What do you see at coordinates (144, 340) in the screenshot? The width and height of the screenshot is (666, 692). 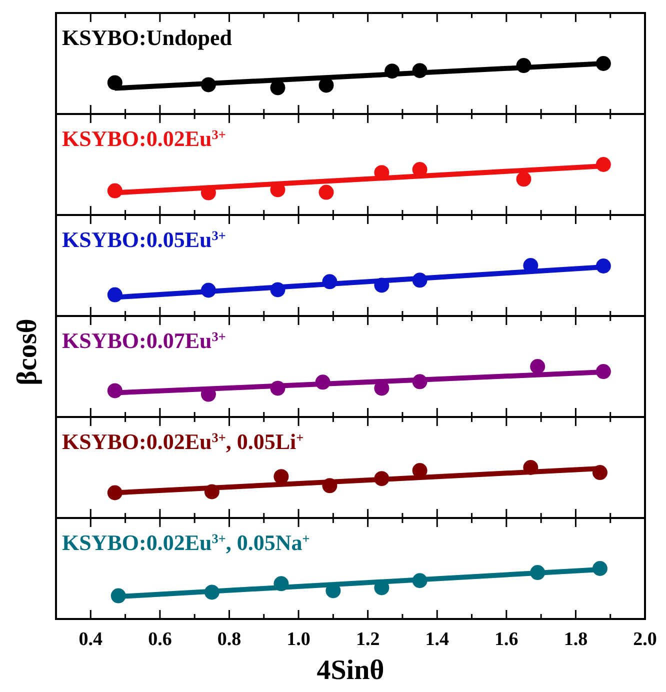 I see `chart-title: KSYBO:0.07Eu$^{3+}$` at bounding box center [144, 340].